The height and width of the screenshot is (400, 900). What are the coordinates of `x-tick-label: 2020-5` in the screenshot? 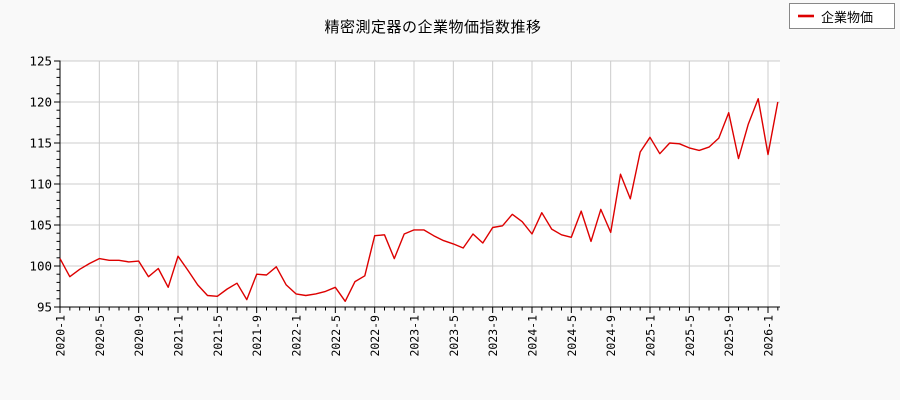 It's located at (100, 336).